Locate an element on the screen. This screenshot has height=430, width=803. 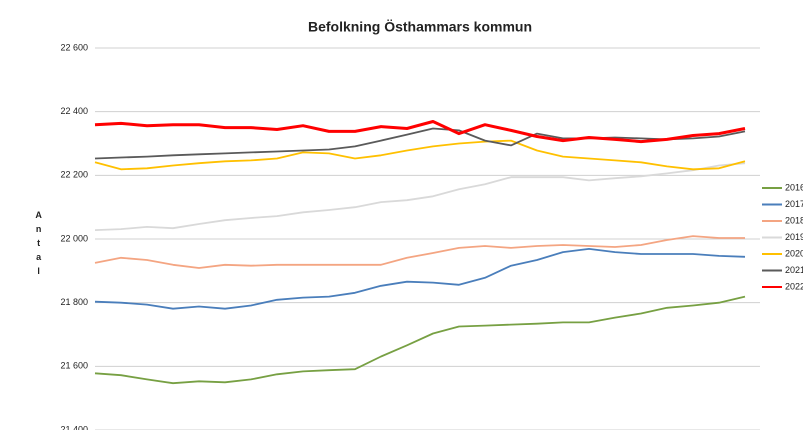
y-tick-label: 21 400 is located at coordinates (74, 427).